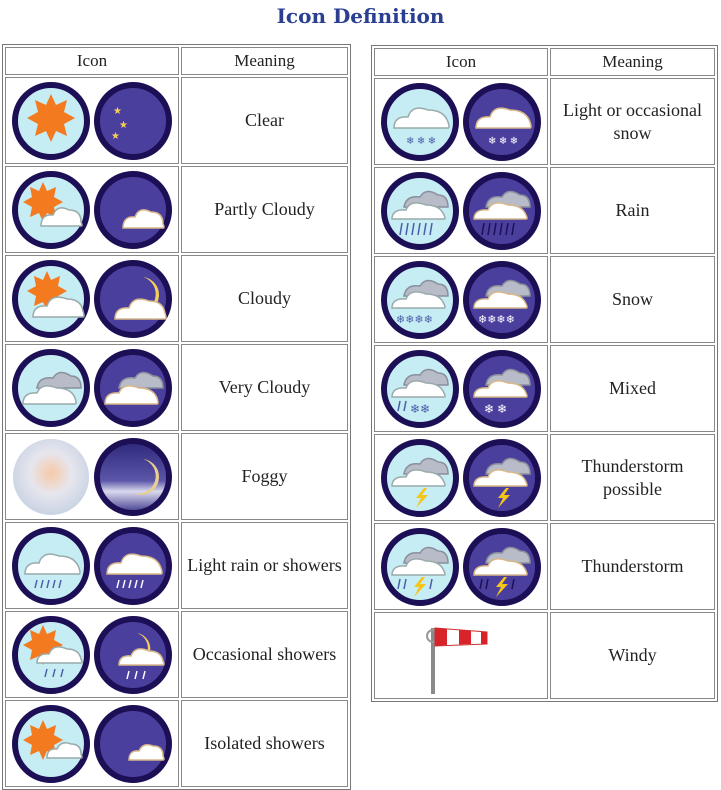 Image resolution: width=721 pixels, height=790 pixels. I want to click on icon-cell: ★ ★ ★, so click(92, 120).